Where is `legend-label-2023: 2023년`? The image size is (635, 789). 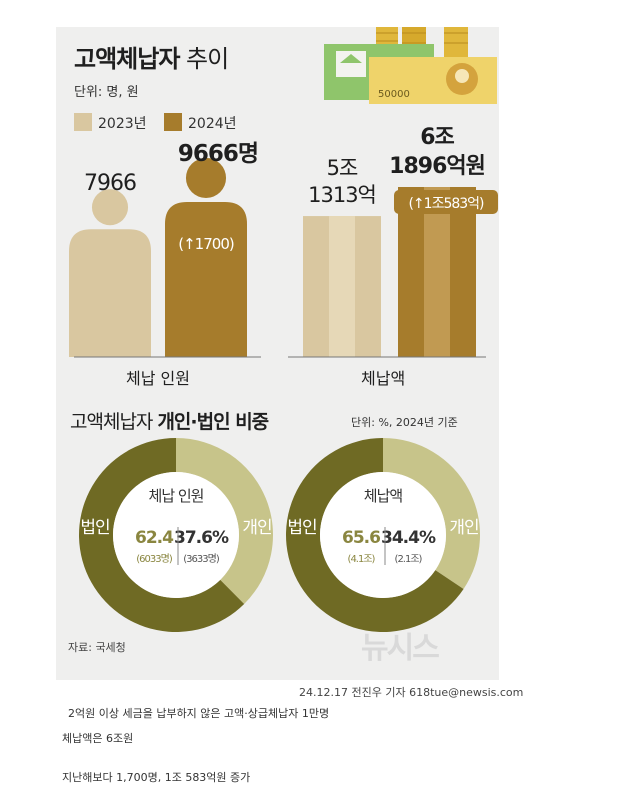
legend-label-2023: 2023년 is located at coordinates (122, 124).